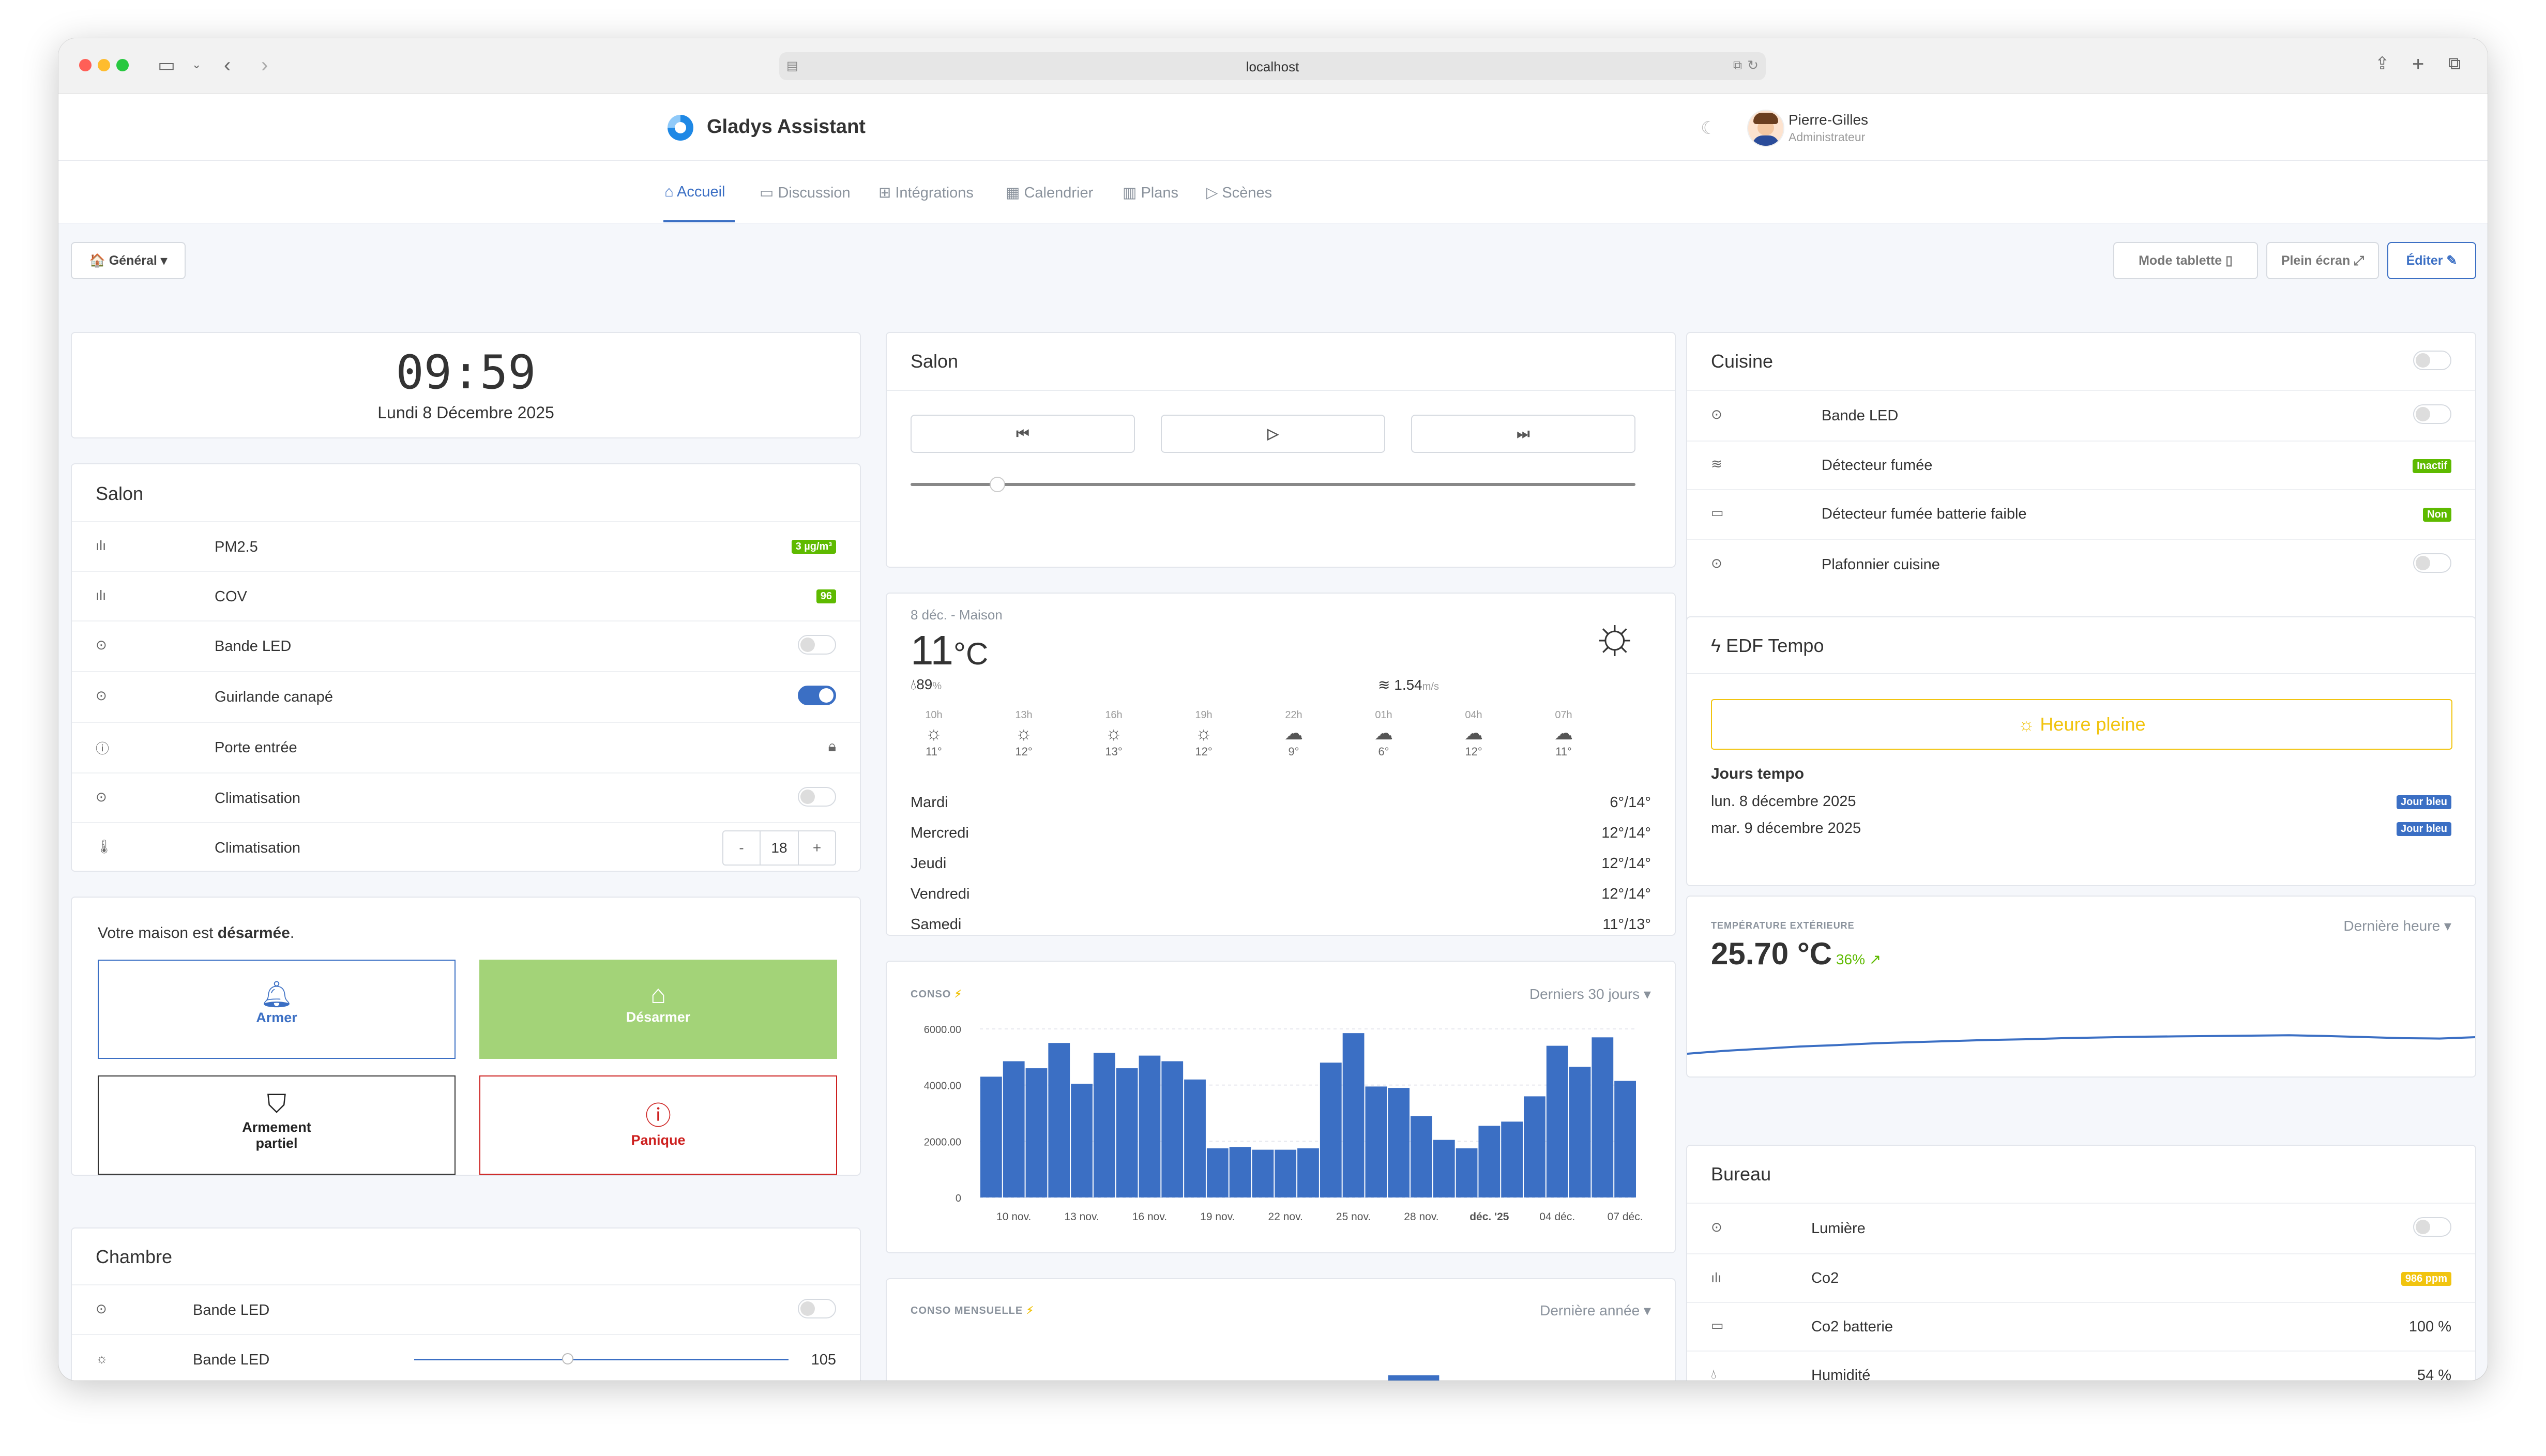  I want to click on wind: ≋ 1.54m/s, so click(1409, 685).